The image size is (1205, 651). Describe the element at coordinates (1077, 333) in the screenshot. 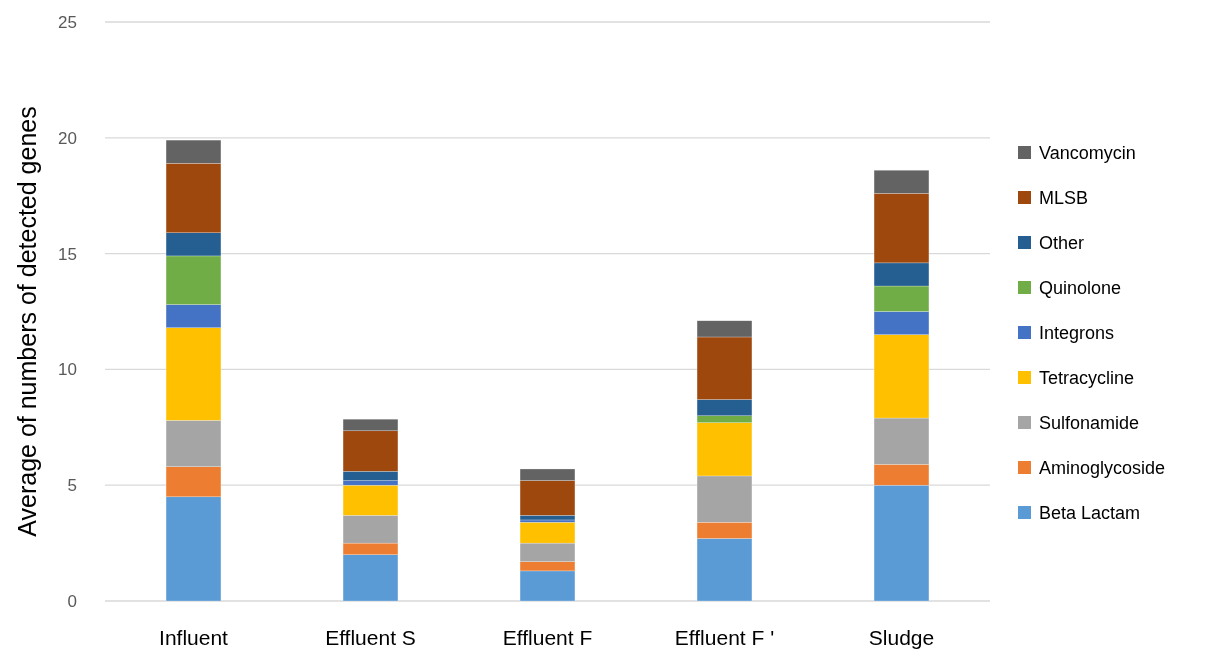

I see `legend-label: Integrons` at that location.